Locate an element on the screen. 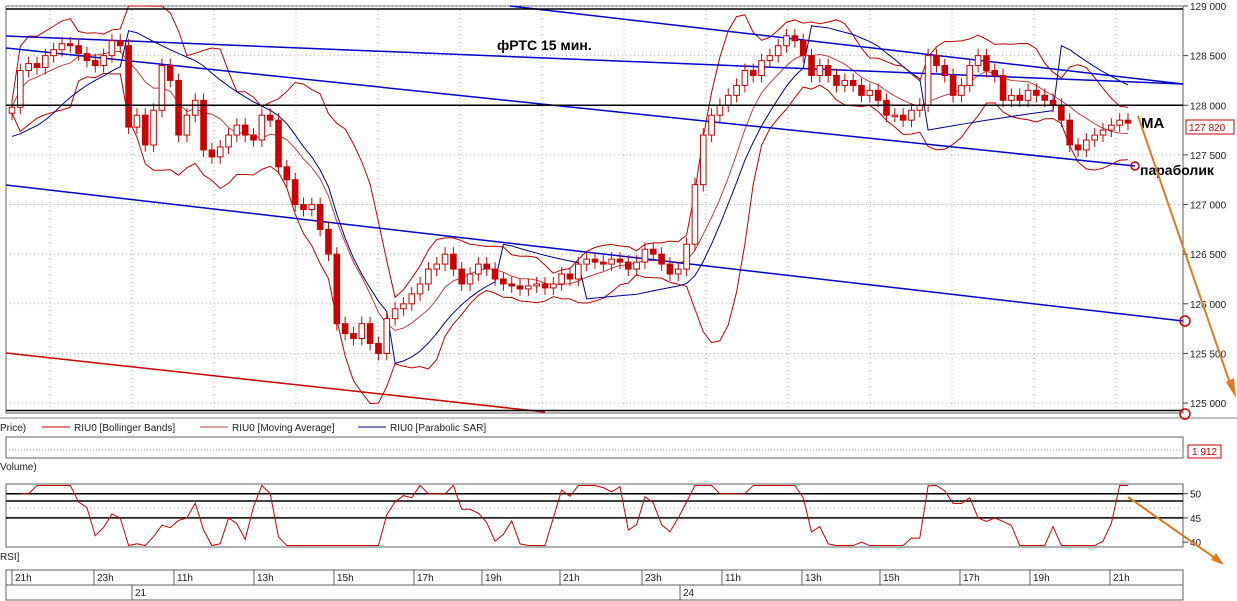 The height and width of the screenshot is (601, 1237). y-tick-label: 126 000 is located at coordinates (1208, 305).